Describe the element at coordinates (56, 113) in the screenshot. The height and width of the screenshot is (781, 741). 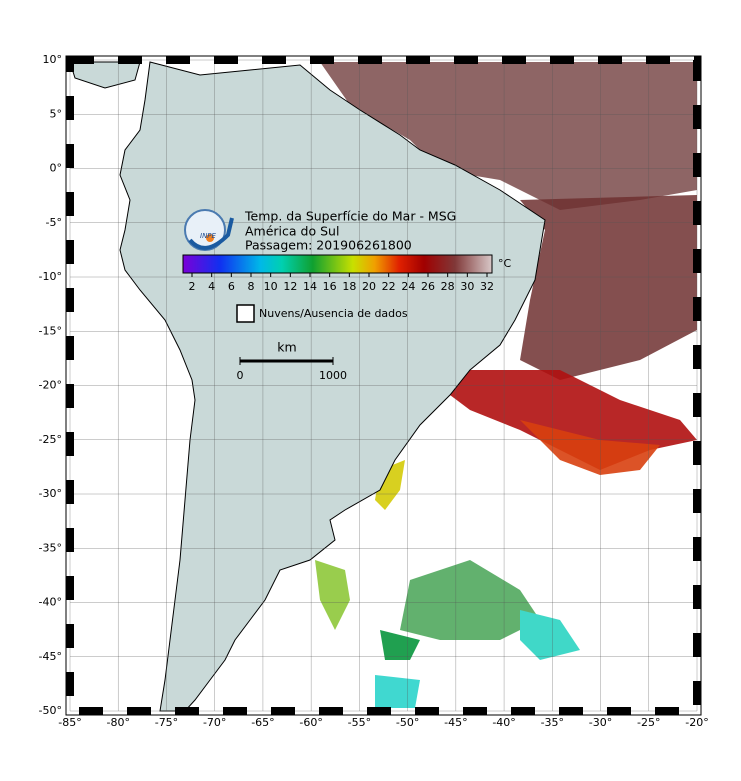
I see `y-tick-label: 5°` at that location.